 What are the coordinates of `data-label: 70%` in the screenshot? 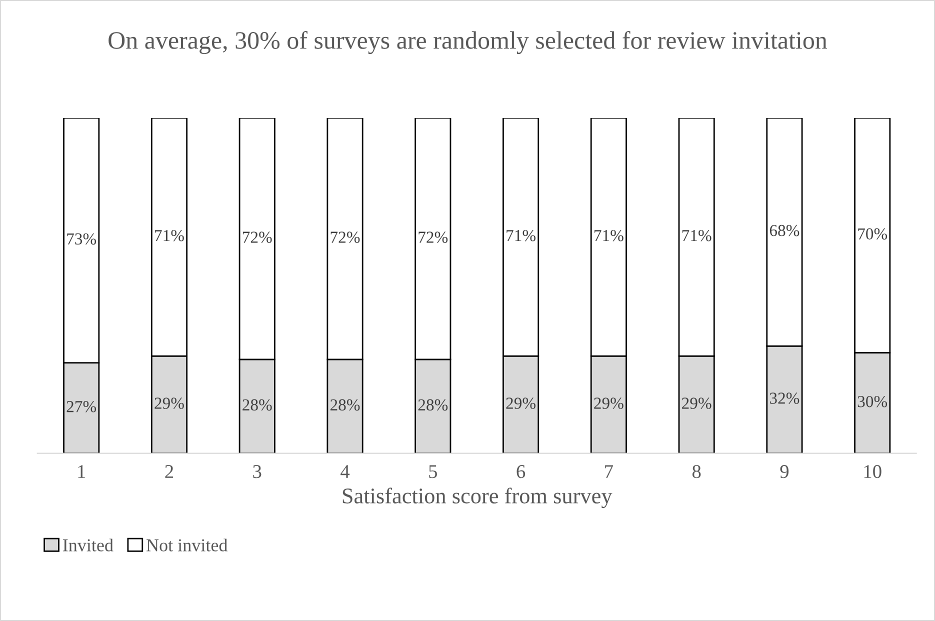 It's located at (873, 234).